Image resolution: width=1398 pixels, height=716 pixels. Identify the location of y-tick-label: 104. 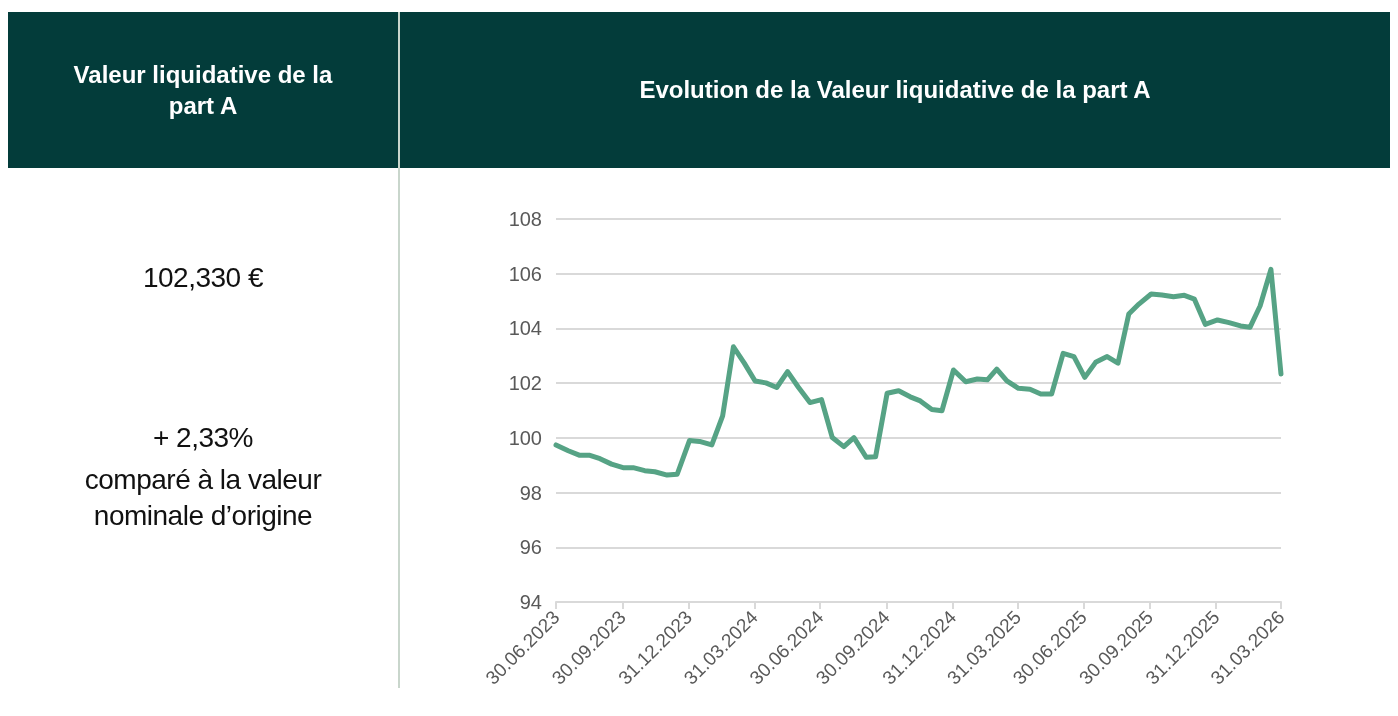
(525, 328).